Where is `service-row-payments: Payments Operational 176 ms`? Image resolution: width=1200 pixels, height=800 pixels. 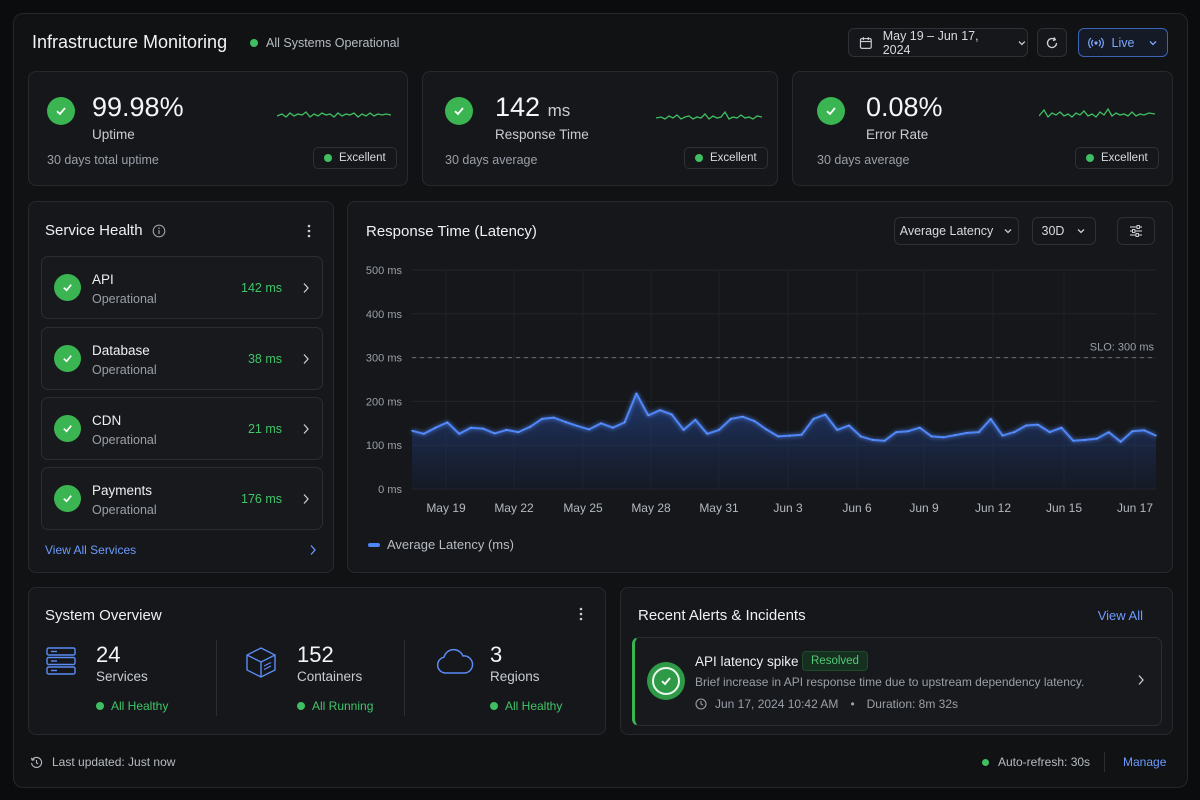 service-row-payments: Payments Operational 176 ms is located at coordinates (182, 498).